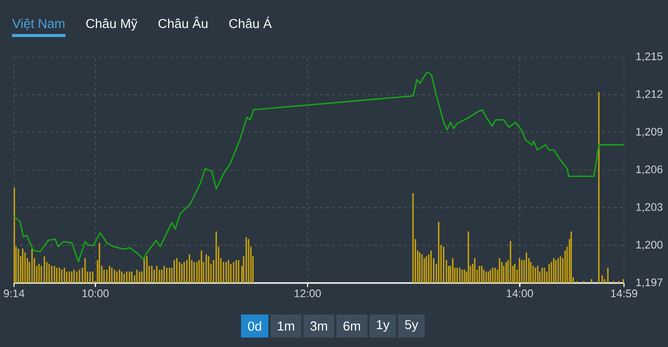 Image resolution: width=668 pixels, height=347 pixels. Describe the element at coordinates (624, 294) in the screenshot. I see `x-tick-label: 14:59` at that location.